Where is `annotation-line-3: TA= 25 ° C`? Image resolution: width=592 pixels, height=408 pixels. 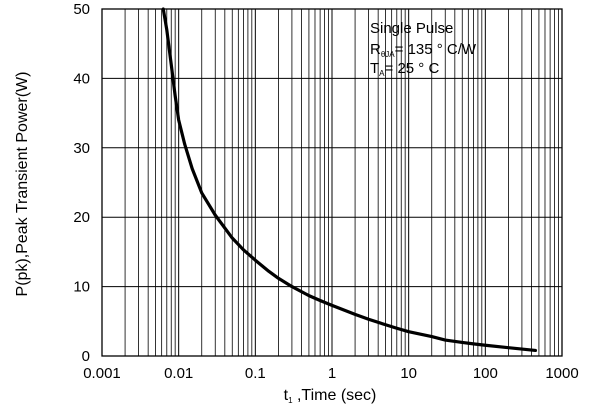
annotation-line-3: TA= 25 ° C is located at coordinates (404, 69).